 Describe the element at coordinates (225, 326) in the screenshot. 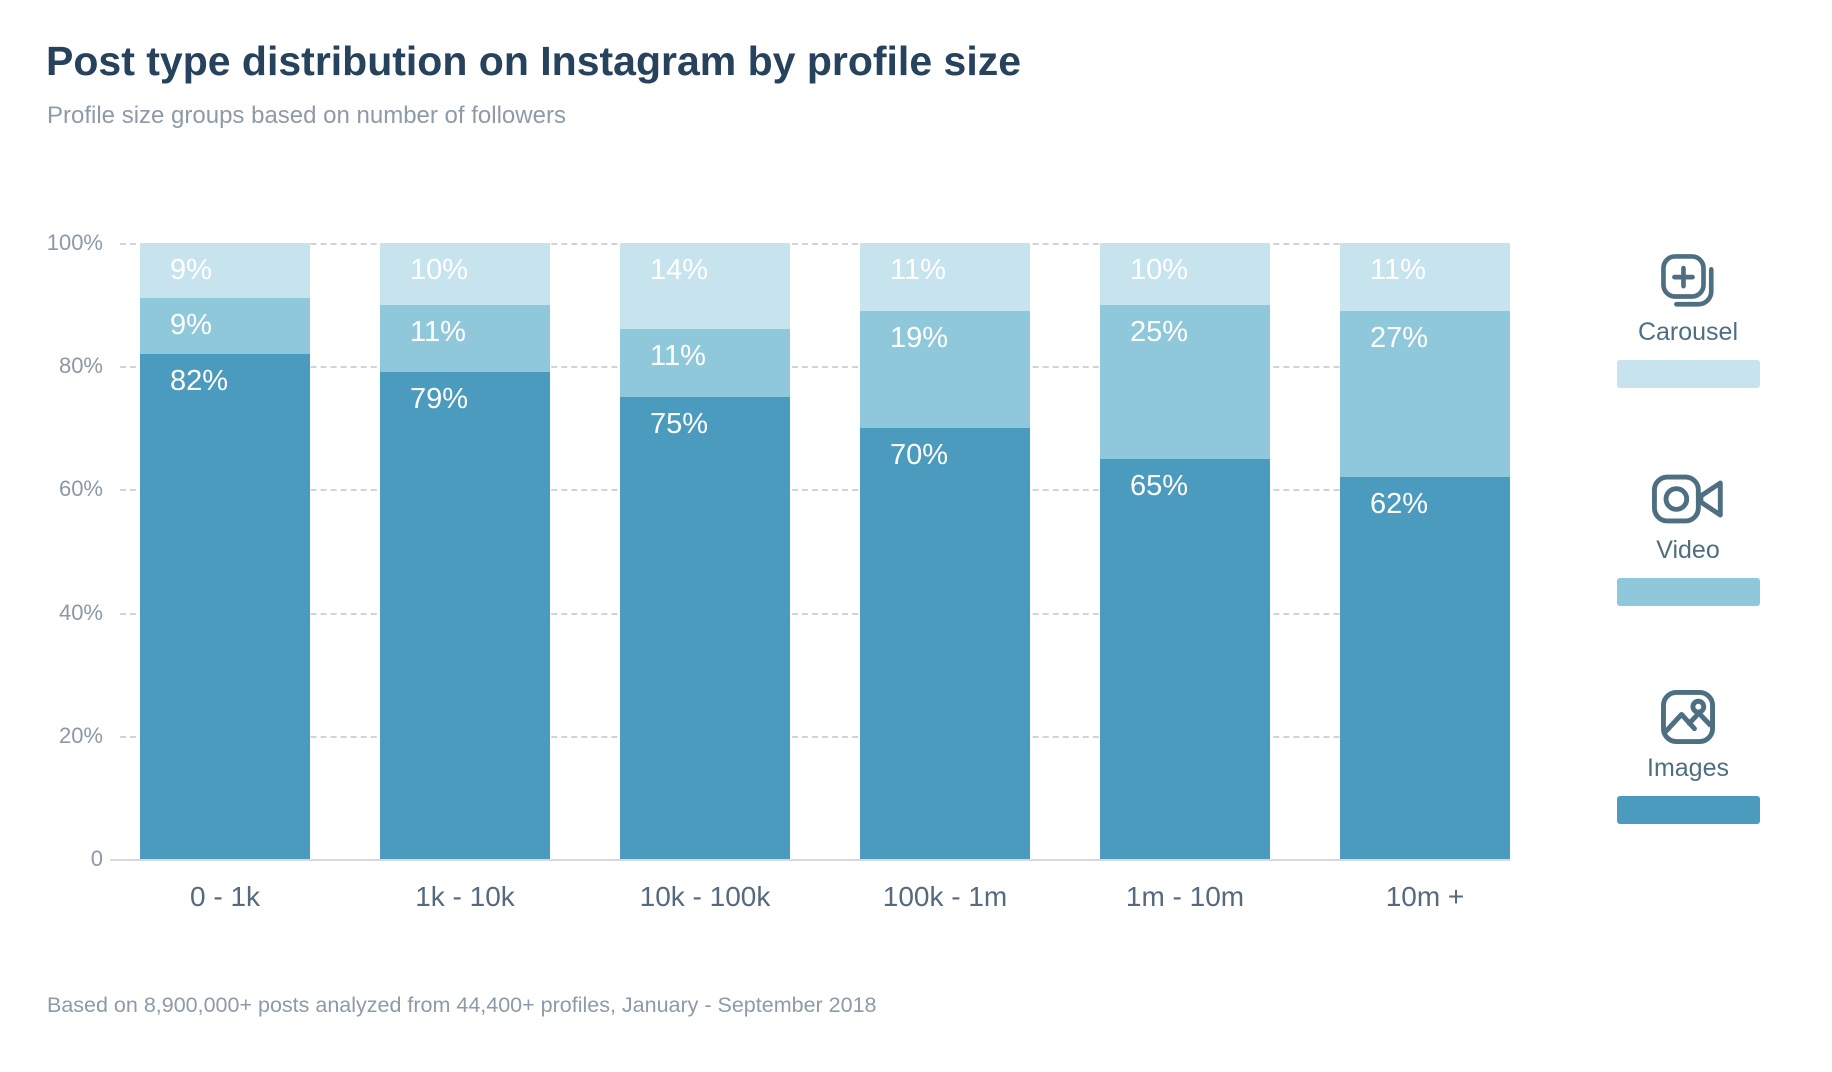

I see `bar-segment-video: 9%` at that location.